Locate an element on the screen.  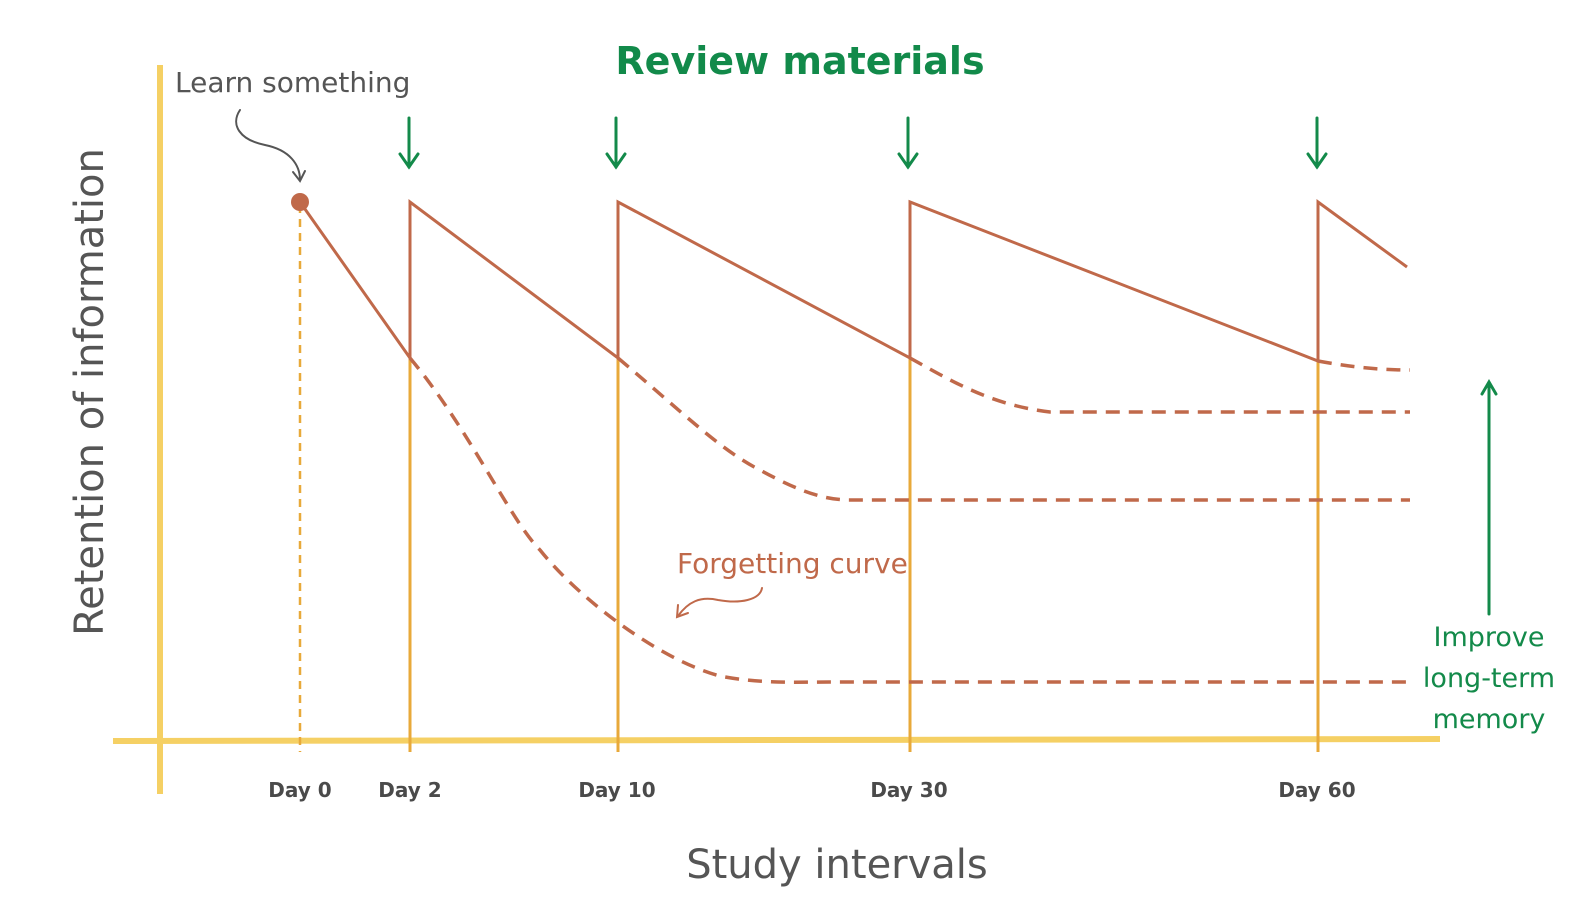
side-note-line-1: Improve is located at coordinates (1488, 637).